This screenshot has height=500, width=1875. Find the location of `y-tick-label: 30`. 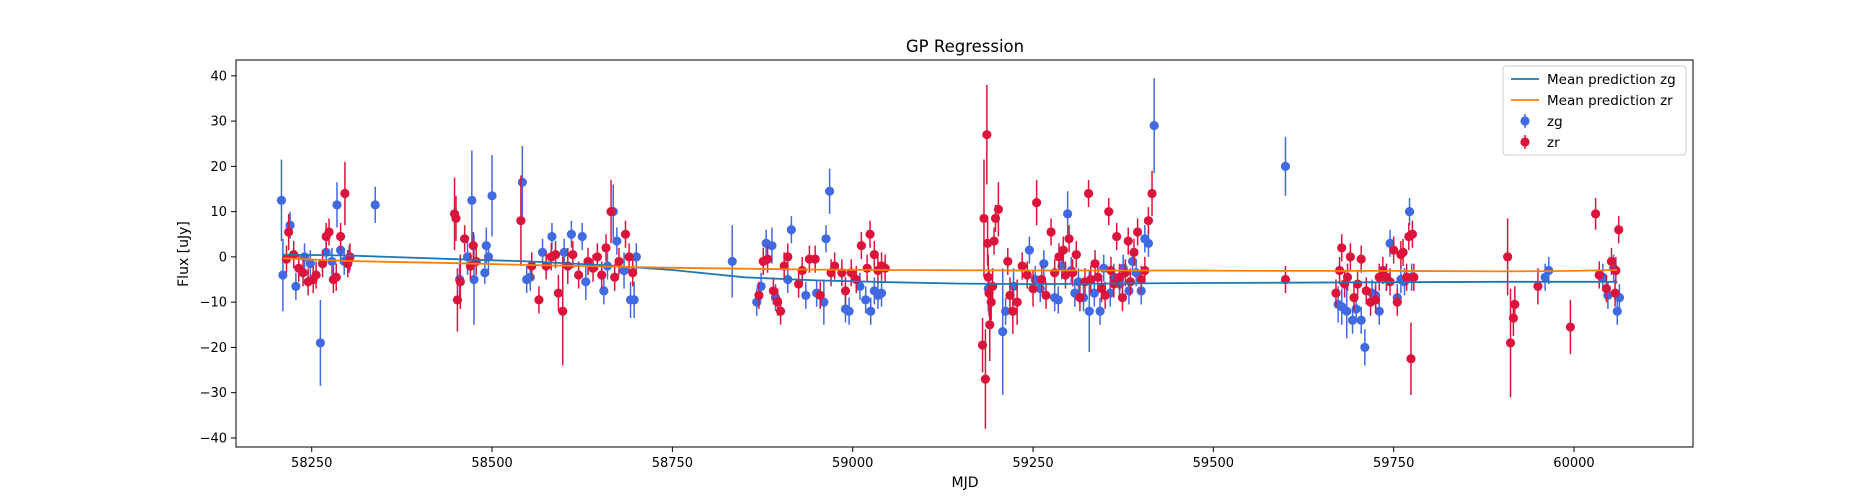

y-tick-label: 30 is located at coordinates (218, 122).